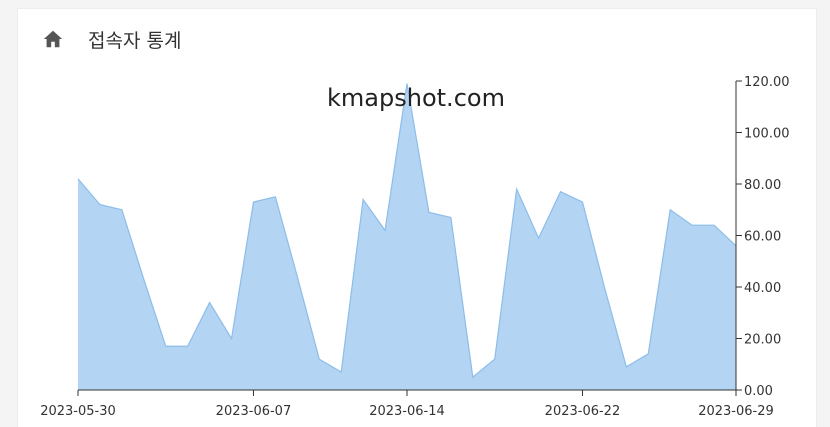 Image resolution: width=830 pixels, height=427 pixels. What do you see at coordinates (762, 340) in the screenshot?
I see `y-tick-label: 20.00` at bounding box center [762, 340].